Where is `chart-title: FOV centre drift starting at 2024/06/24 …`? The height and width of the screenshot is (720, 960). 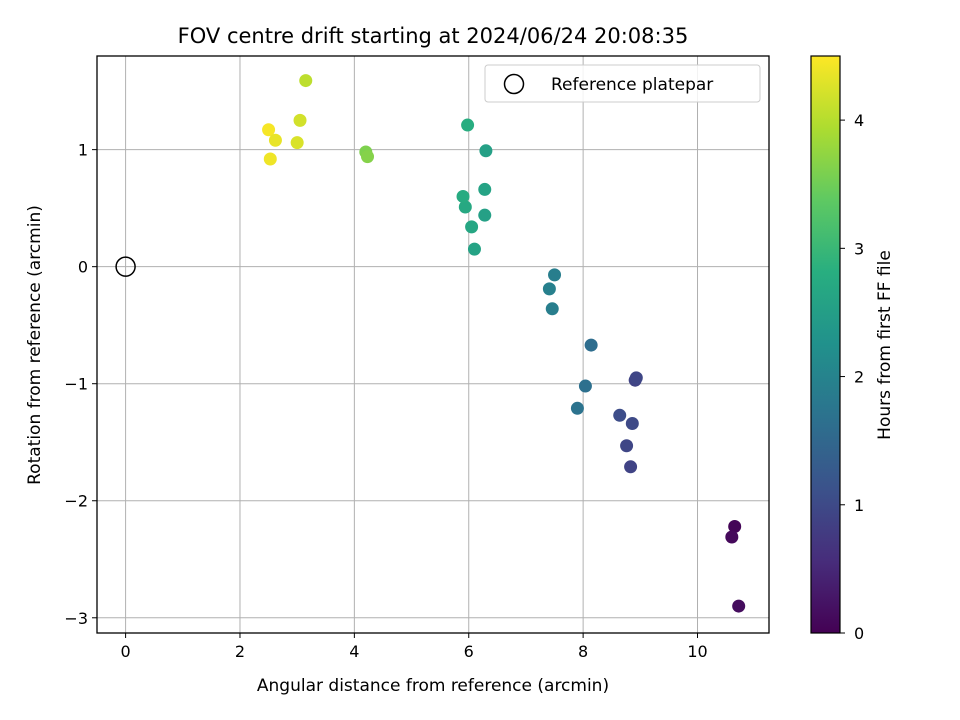 chart-title: FOV centre drift starting at 2024/06/24 … is located at coordinates (433, 36).